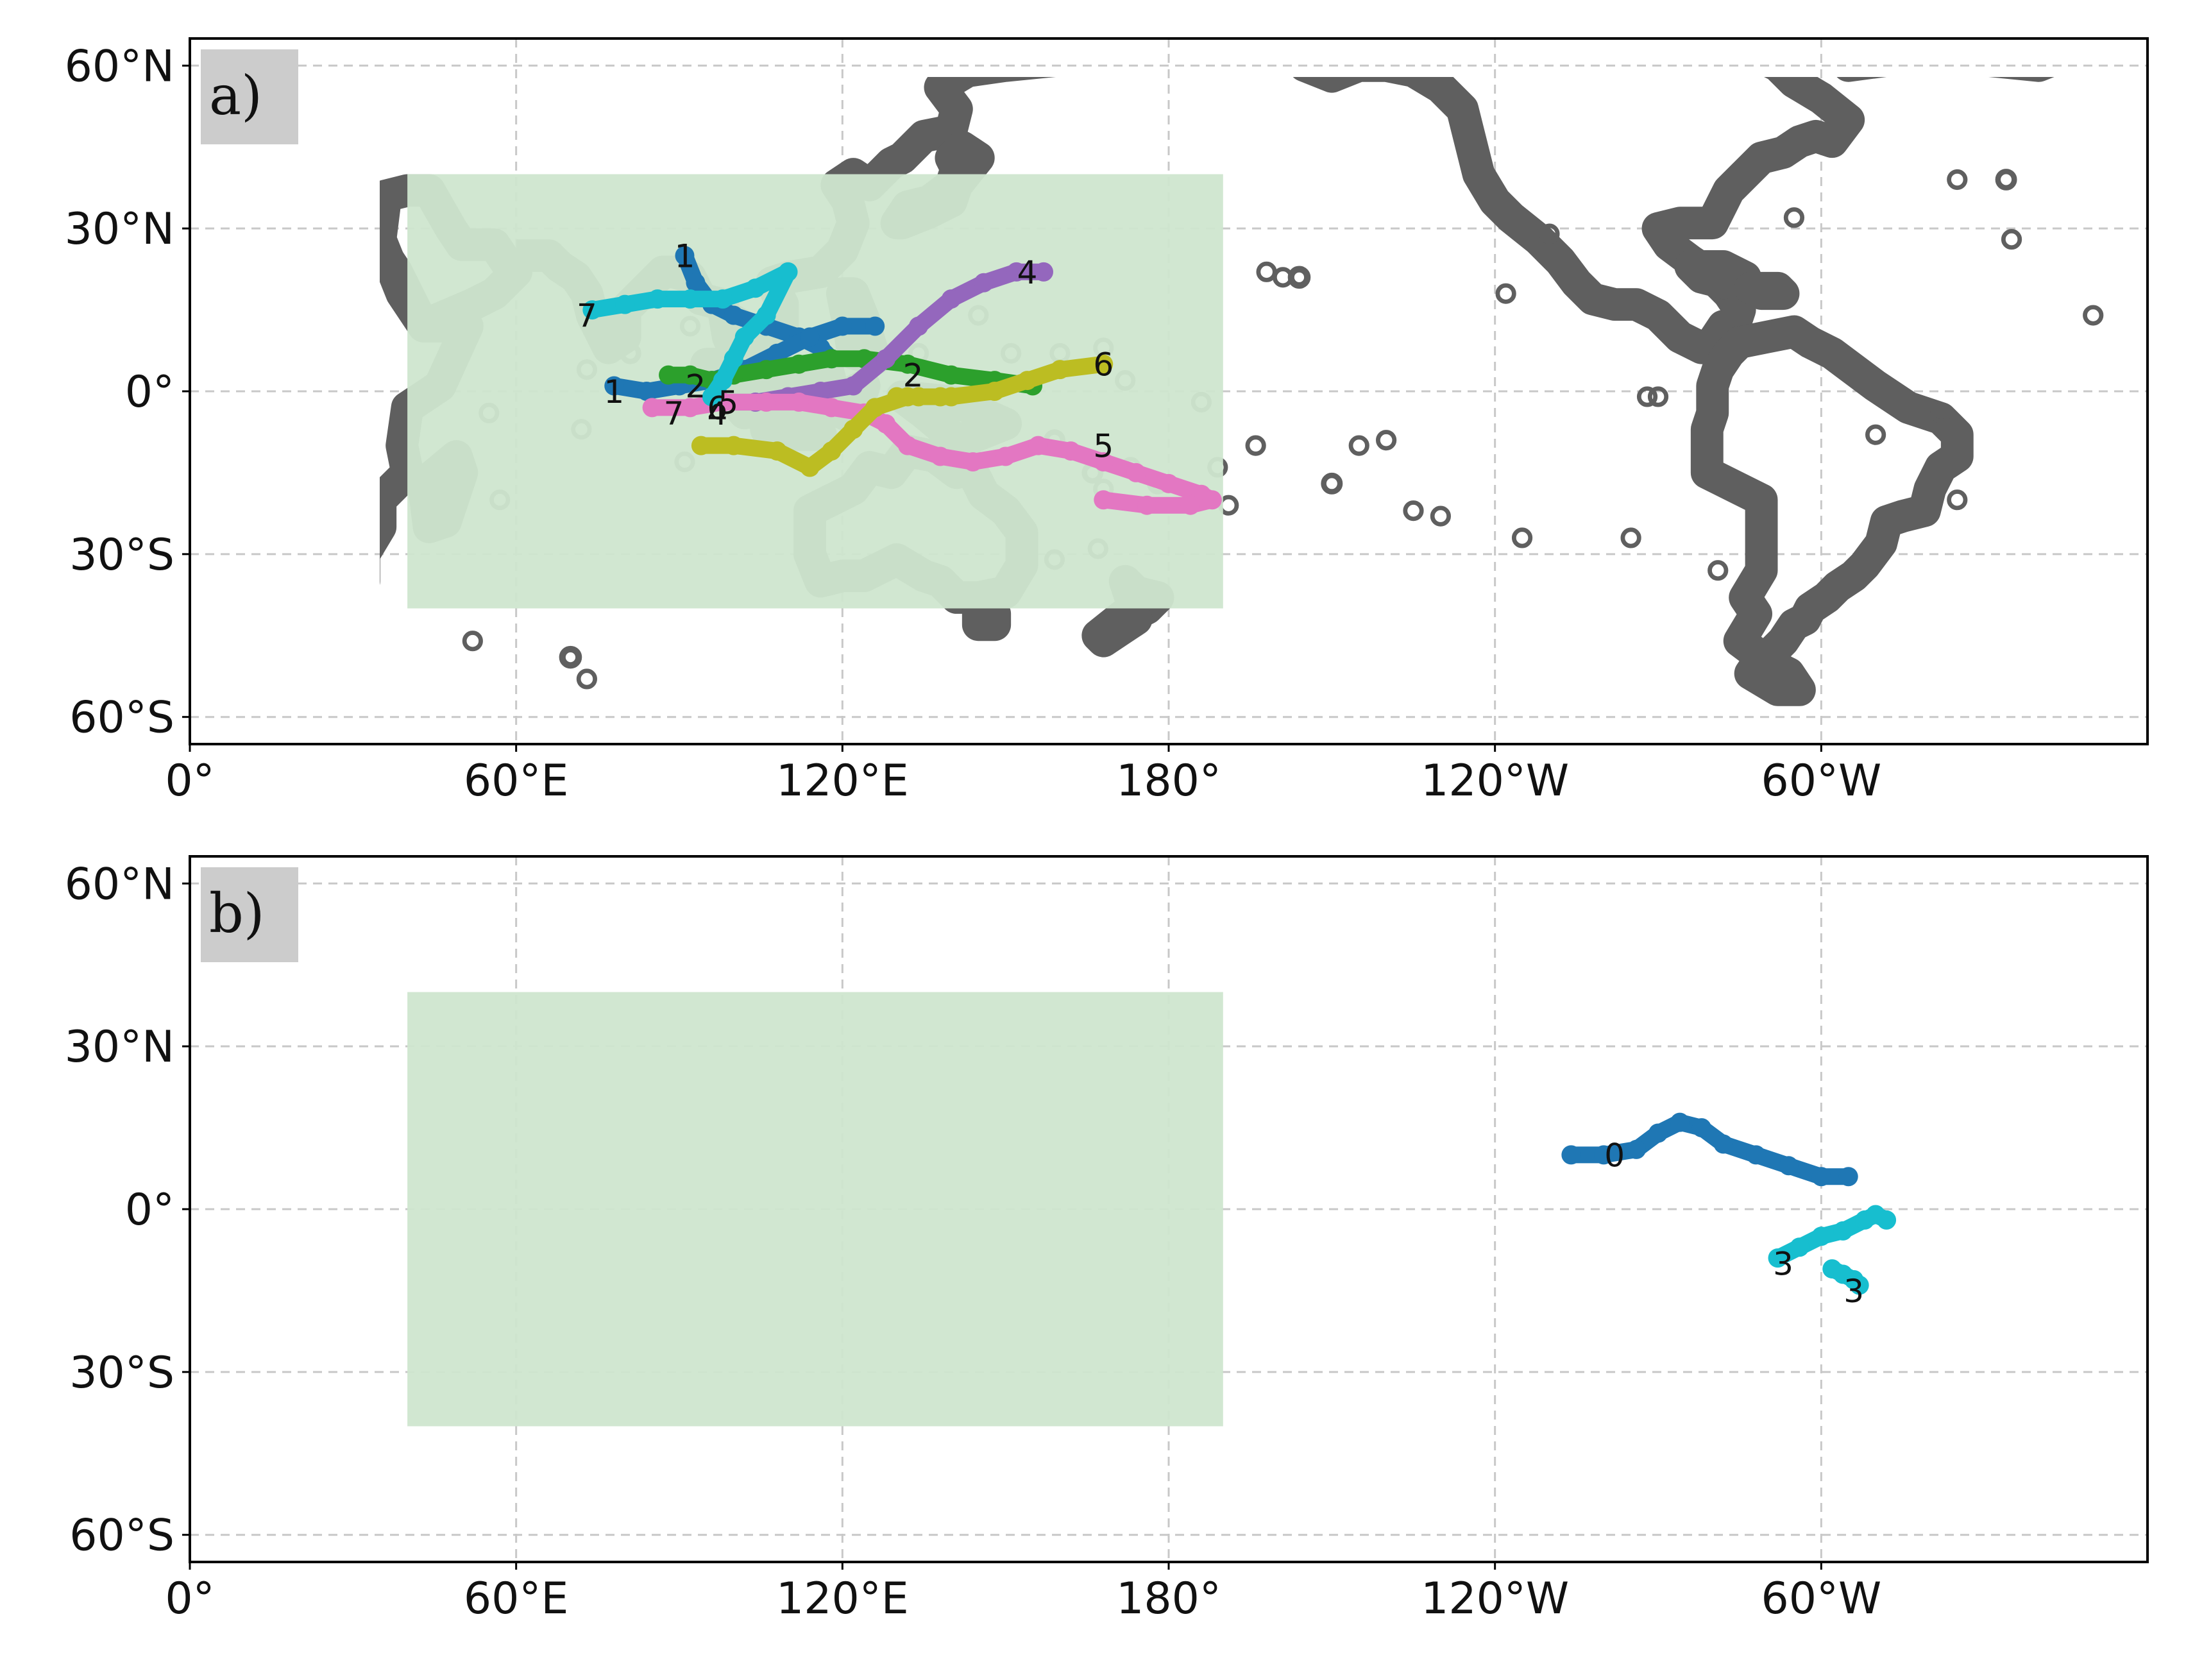  Describe the element at coordinates (121, 718) in the screenshot. I see `y-tick-label: 60°S` at that location.